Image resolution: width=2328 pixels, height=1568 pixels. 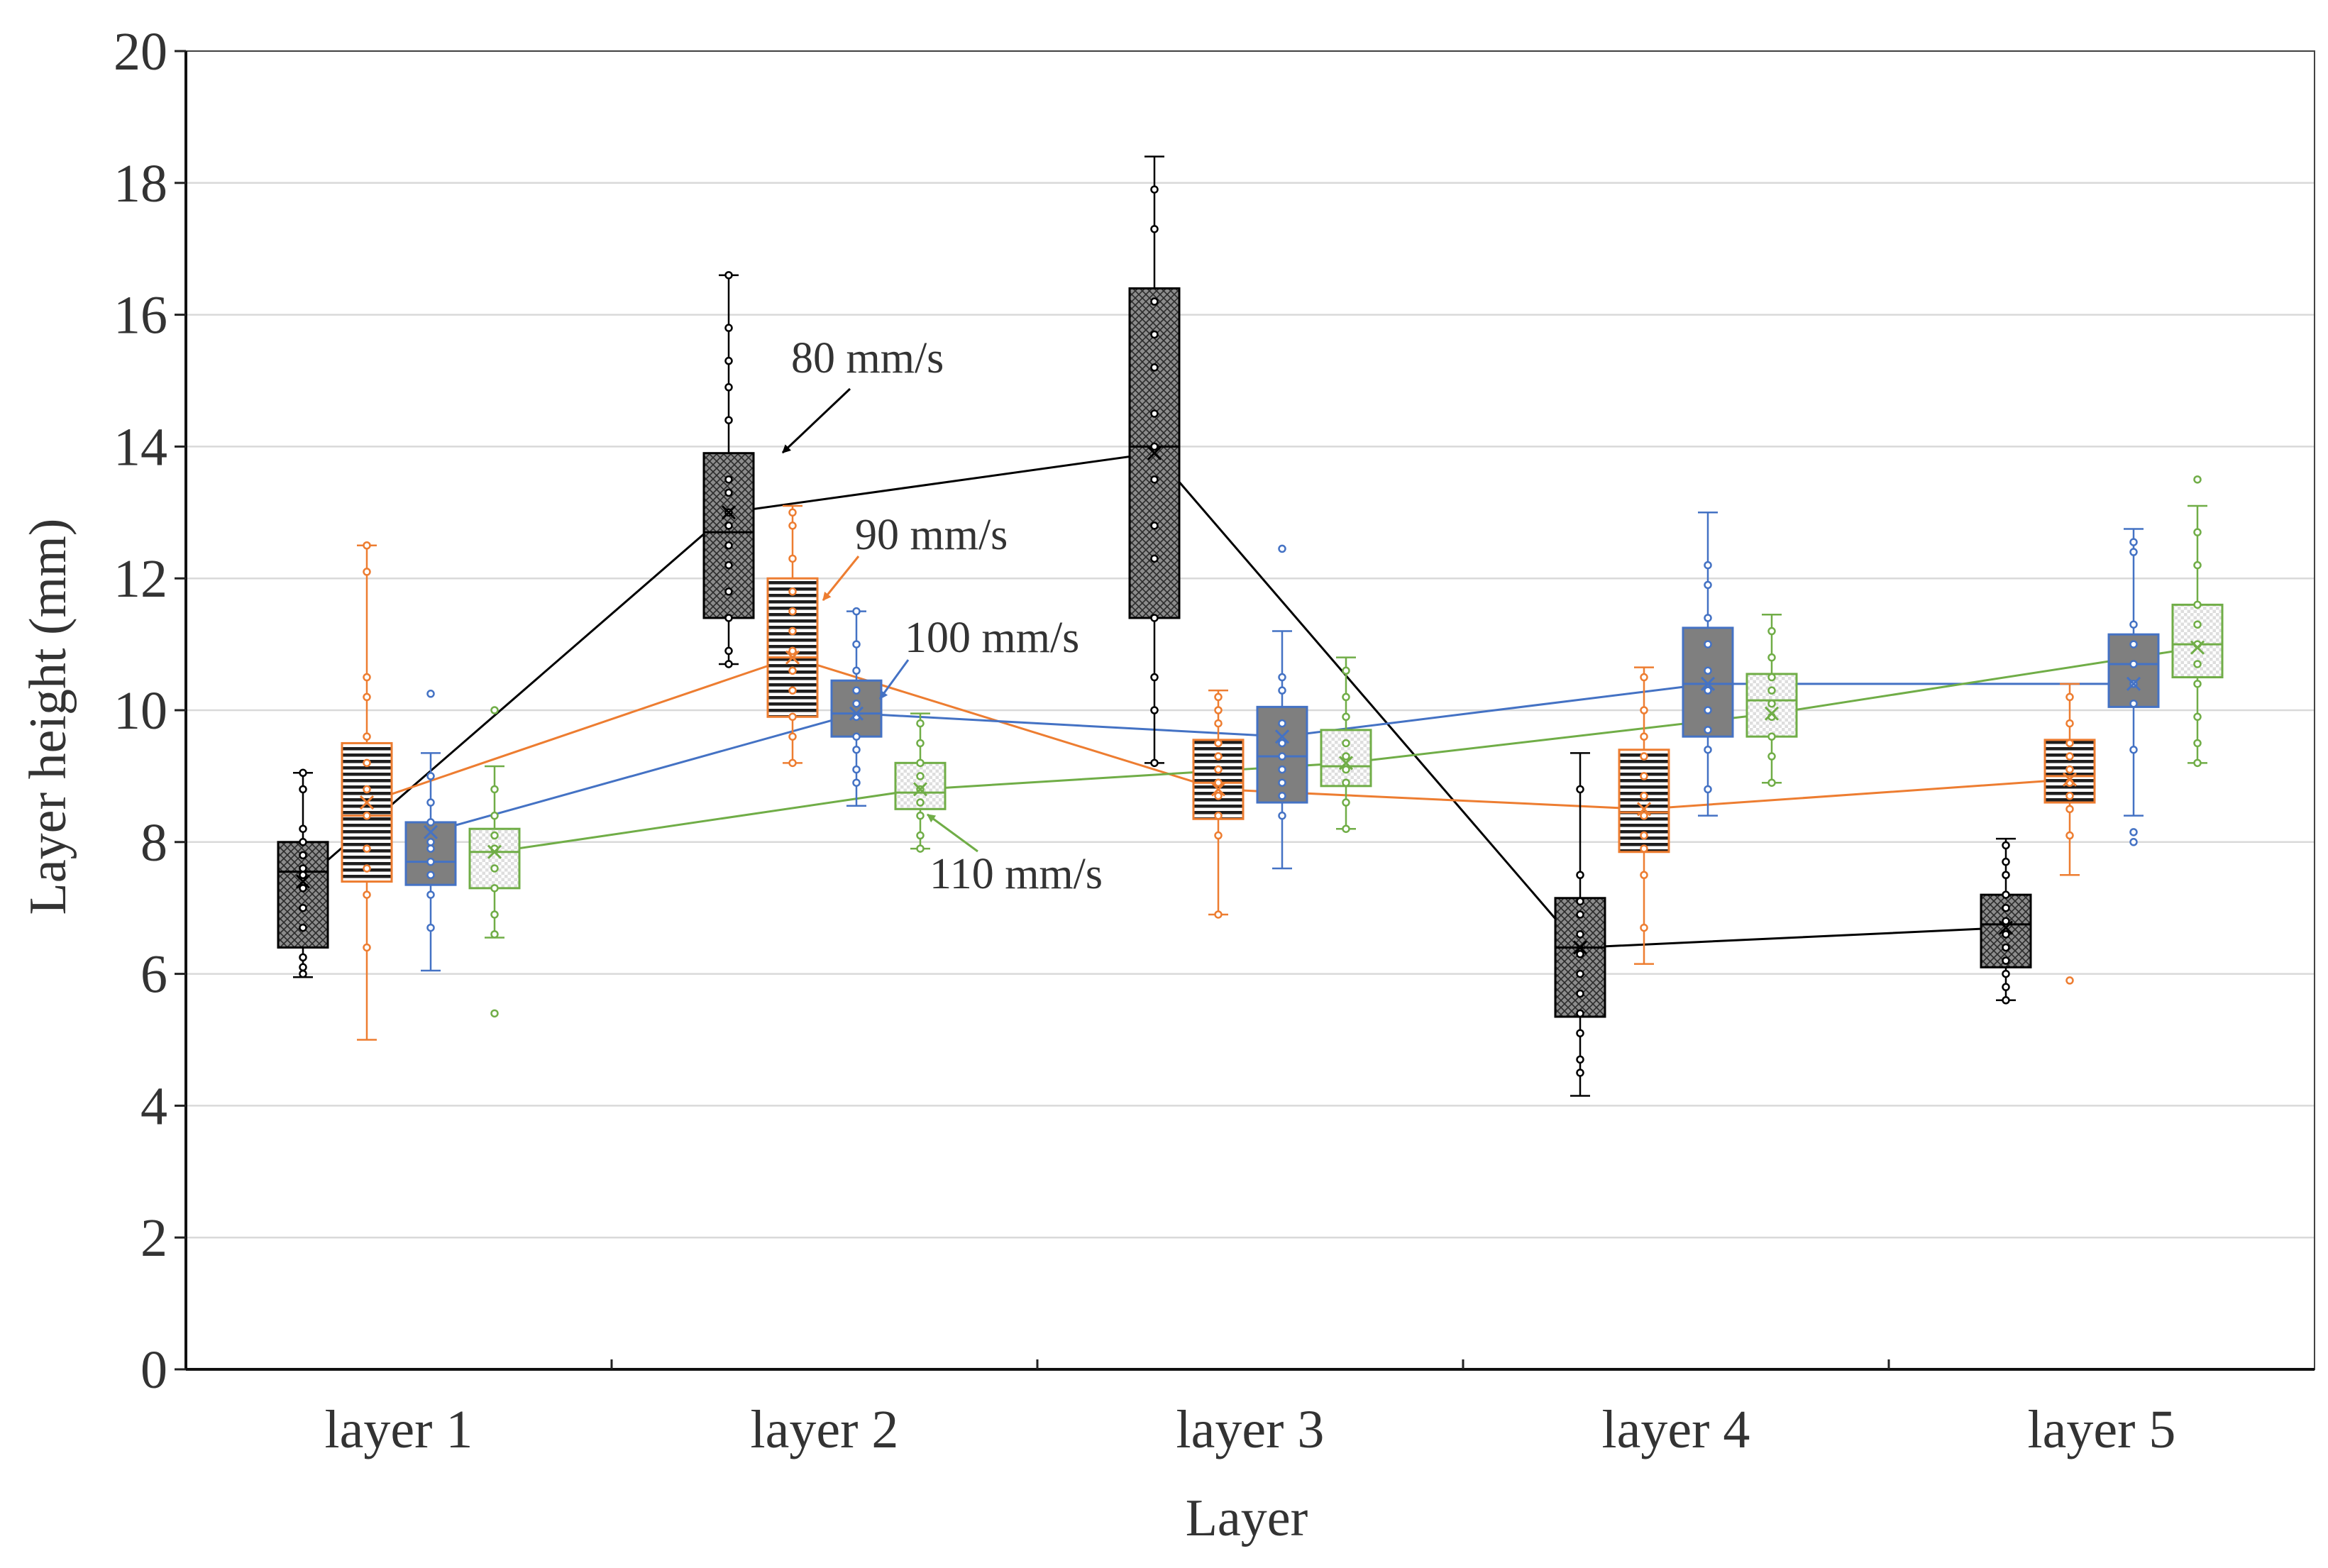 I want to click on annotation-label-2: 90 mm/s, so click(x=932, y=535).